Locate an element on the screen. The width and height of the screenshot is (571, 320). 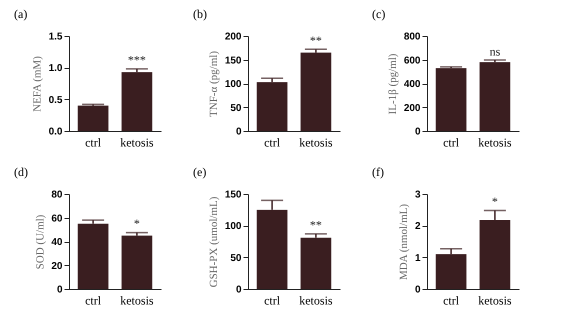
y-axis-title: SOD (U/ml) is located at coordinates (40, 242).